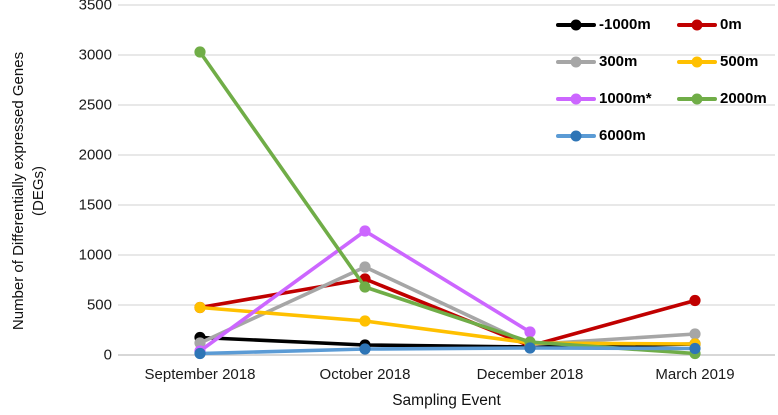  What do you see at coordinates (95, 255) in the screenshot?
I see `y-tick-label-1000: 1000` at bounding box center [95, 255].